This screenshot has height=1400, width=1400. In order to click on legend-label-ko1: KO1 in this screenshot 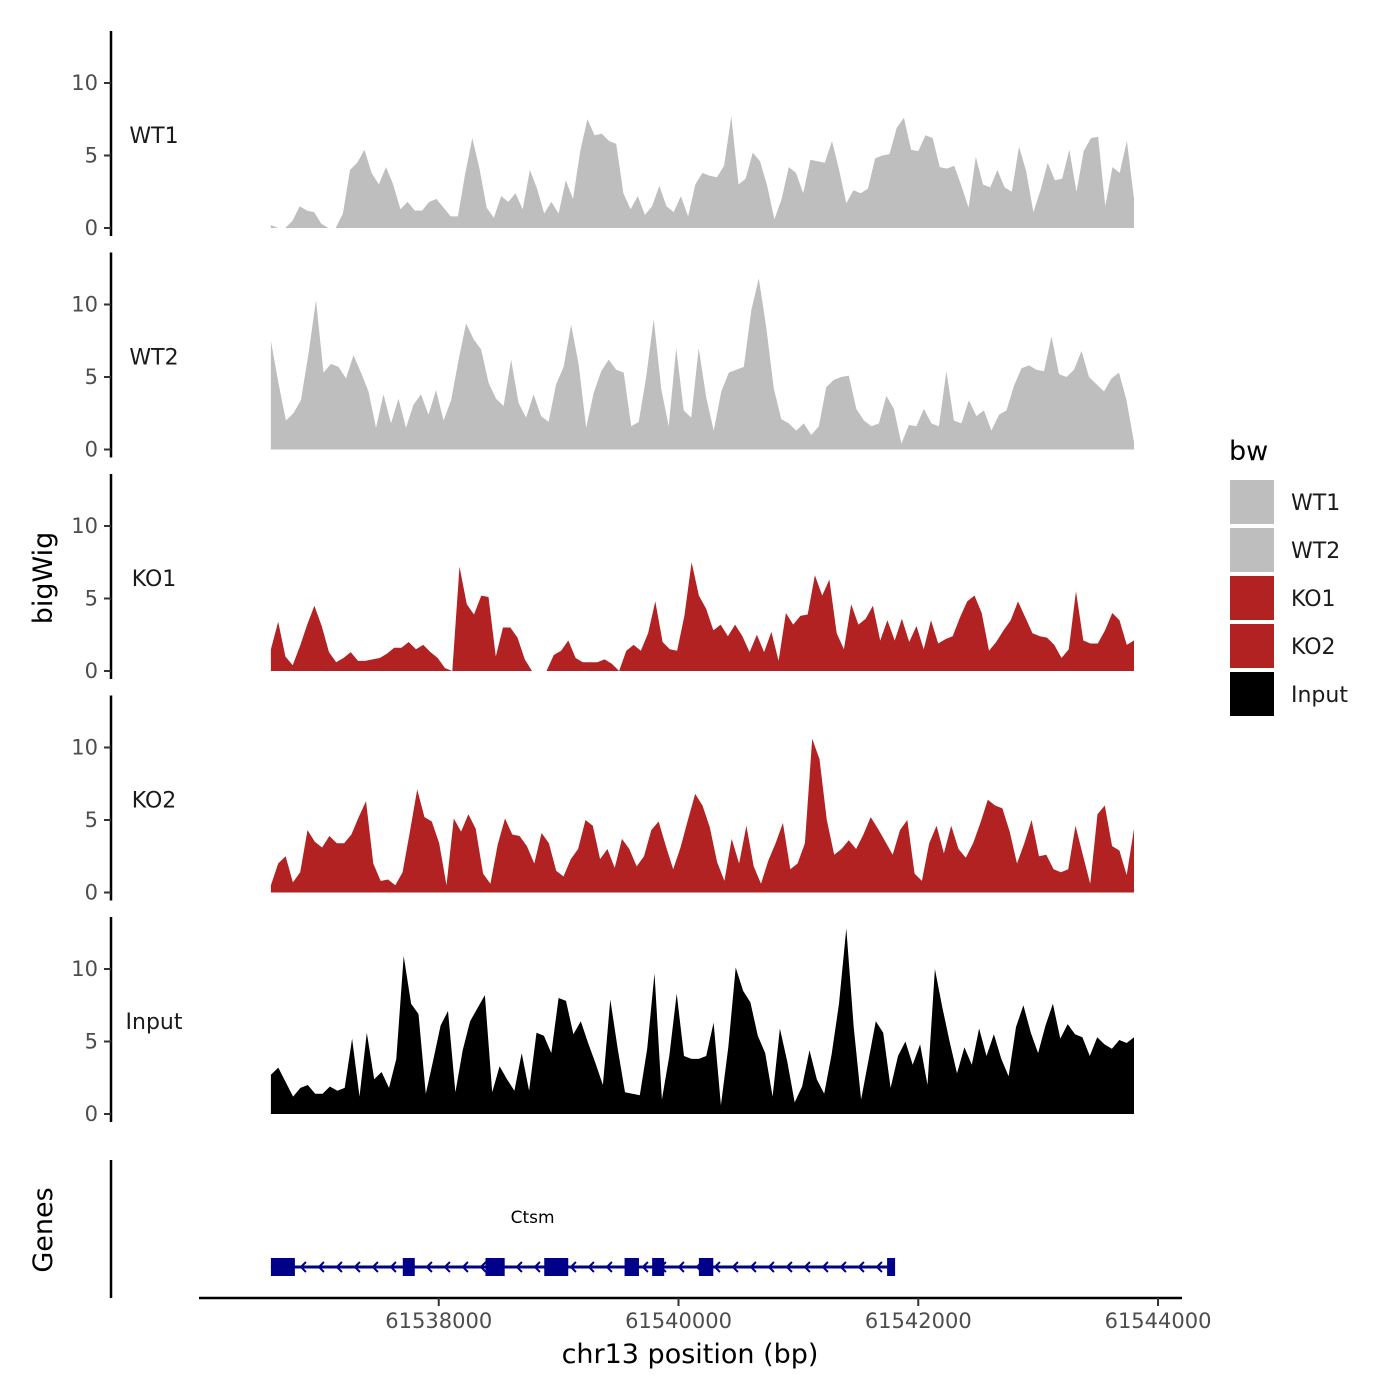, I will do `click(1313, 599)`.